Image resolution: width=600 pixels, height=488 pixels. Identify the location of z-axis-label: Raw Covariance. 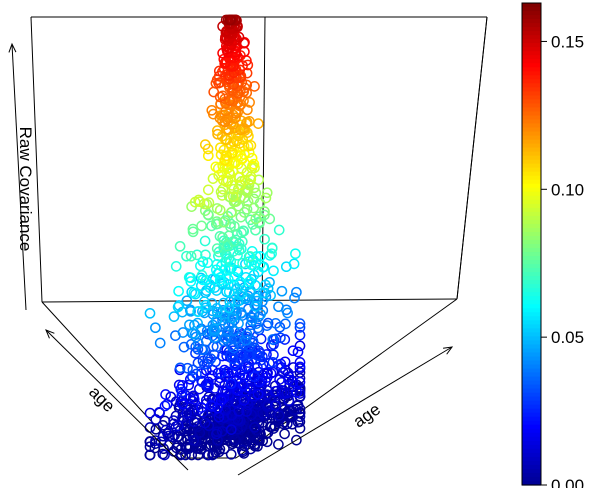
(25, 189).